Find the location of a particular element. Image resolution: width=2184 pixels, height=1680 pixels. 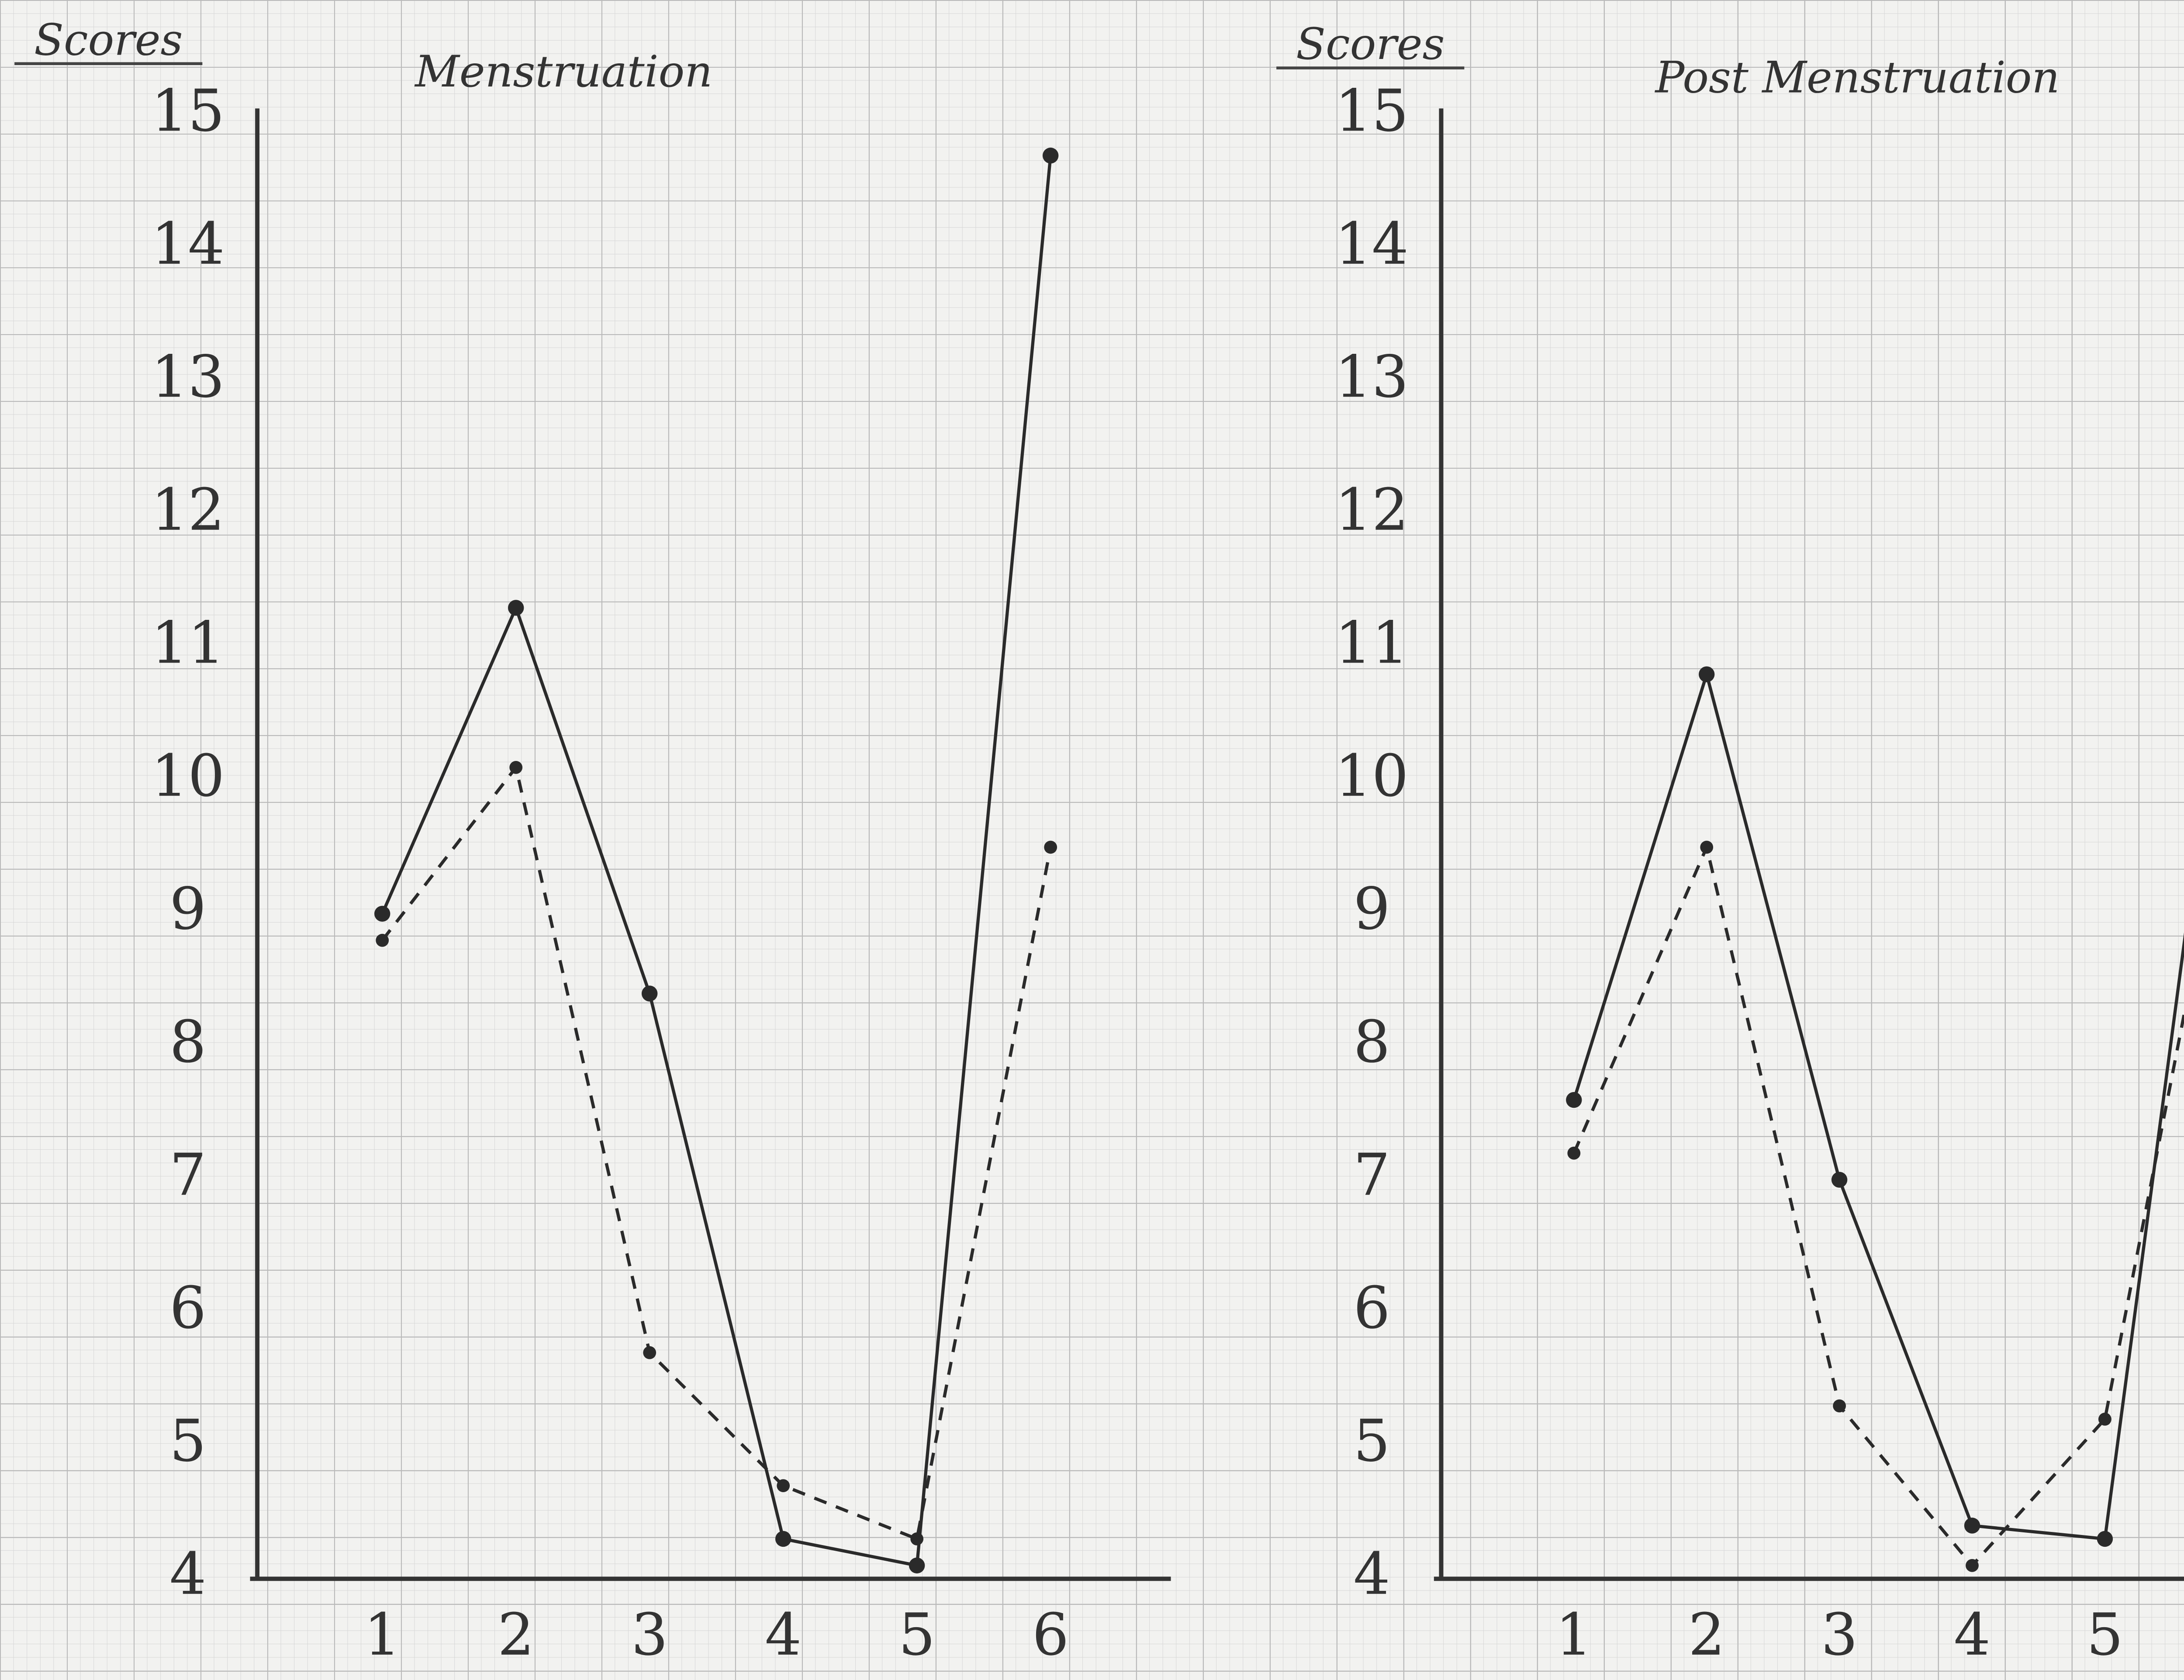

chart-title: Menstruation is located at coordinates (563, 72).